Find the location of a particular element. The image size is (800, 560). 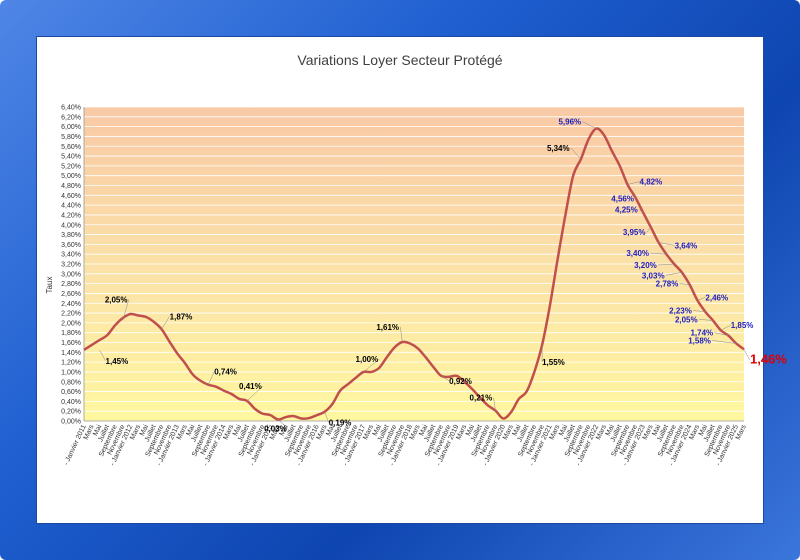

data-label: 4,56% is located at coordinates (622, 198).